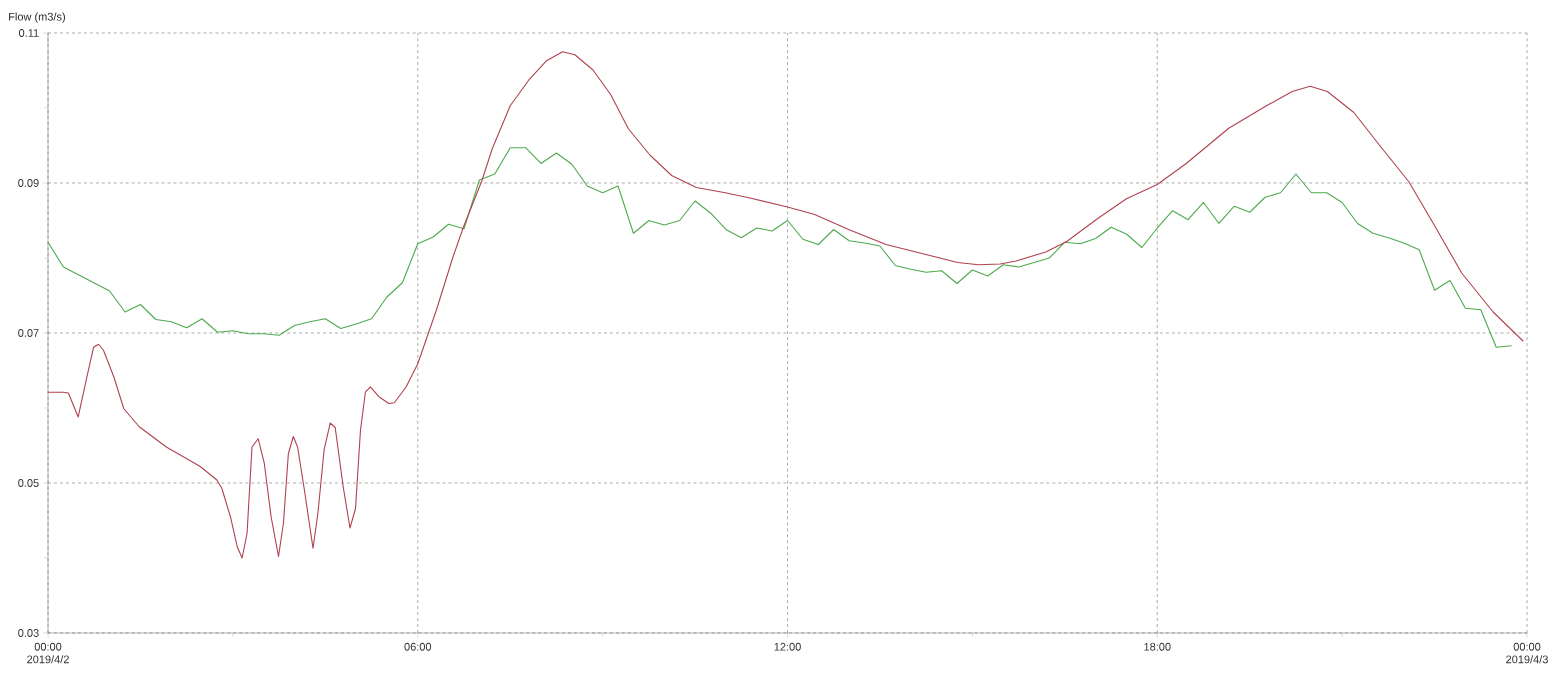 The image size is (1551, 688). What do you see at coordinates (28, 183) in the screenshot?
I see `y-tick-label: 0.09` at bounding box center [28, 183].